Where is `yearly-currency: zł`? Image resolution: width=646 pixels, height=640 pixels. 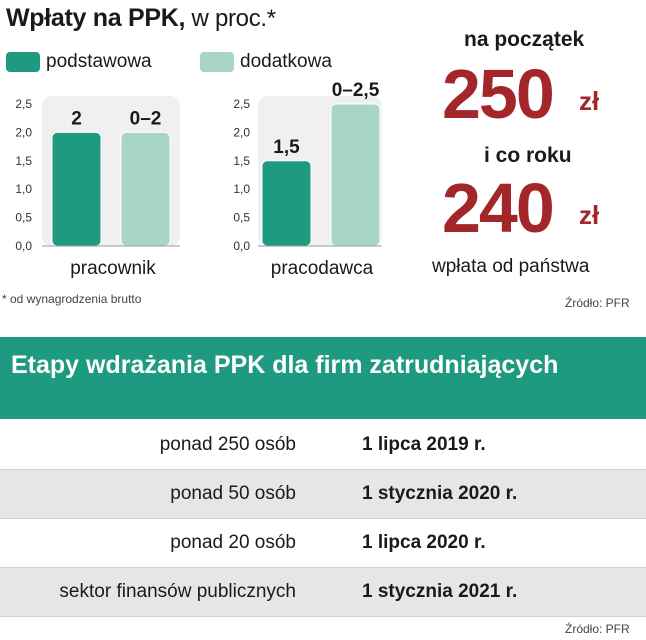
yearly-currency: zł is located at coordinates (589, 215).